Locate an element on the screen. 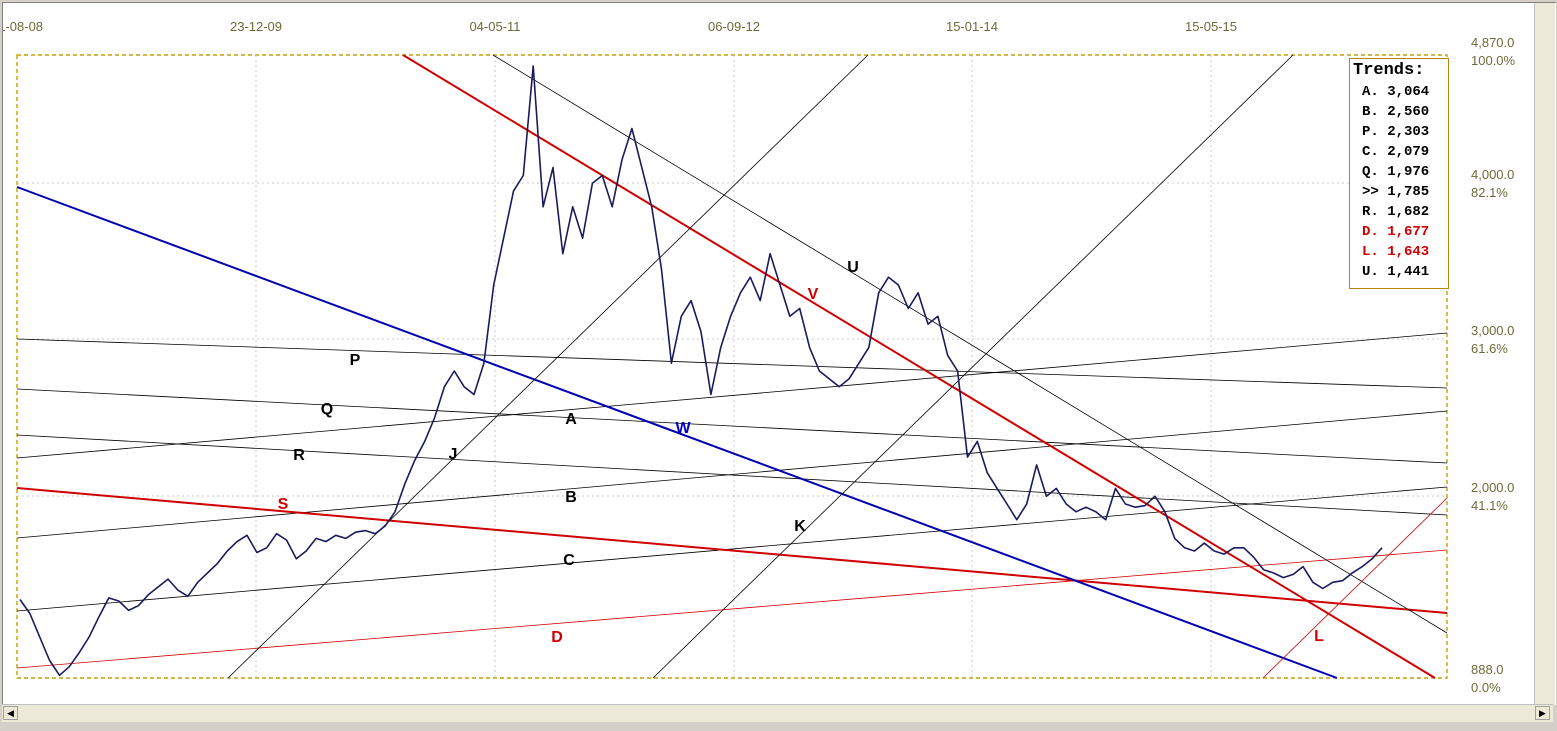 This screenshot has width=1557, height=731. x-tick-label: 04-05-11 is located at coordinates (494, 26).